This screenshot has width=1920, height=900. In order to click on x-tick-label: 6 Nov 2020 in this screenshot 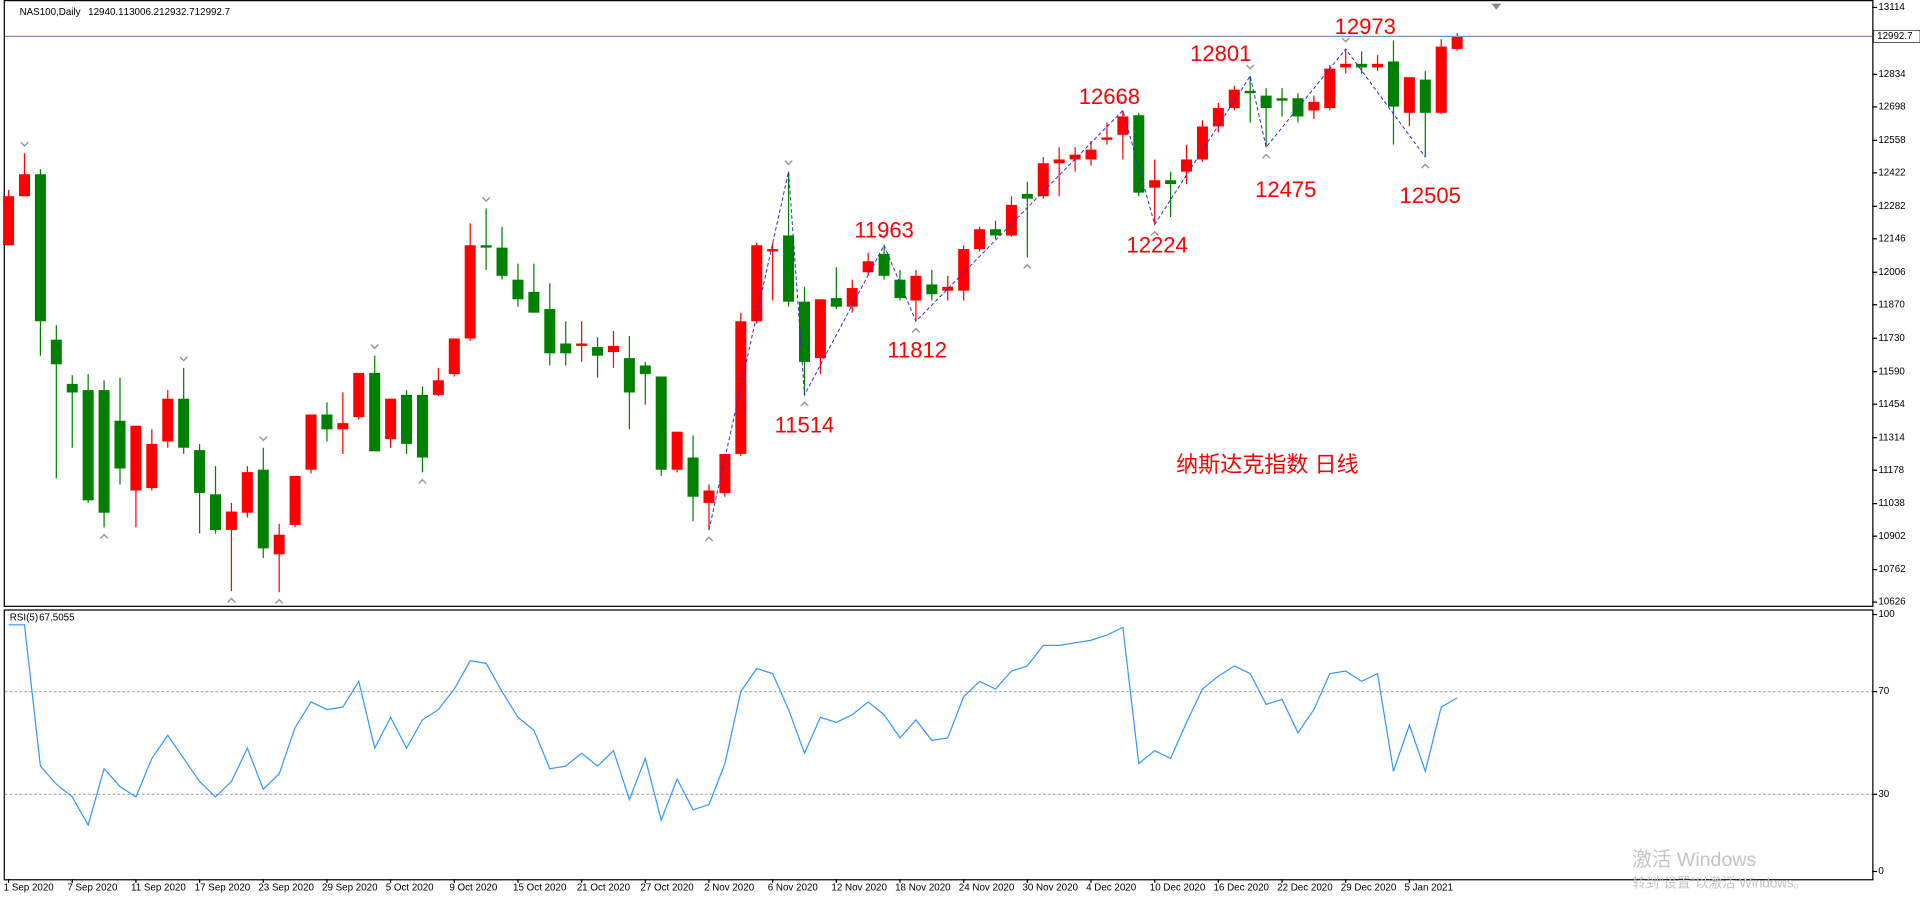, I will do `click(793, 887)`.